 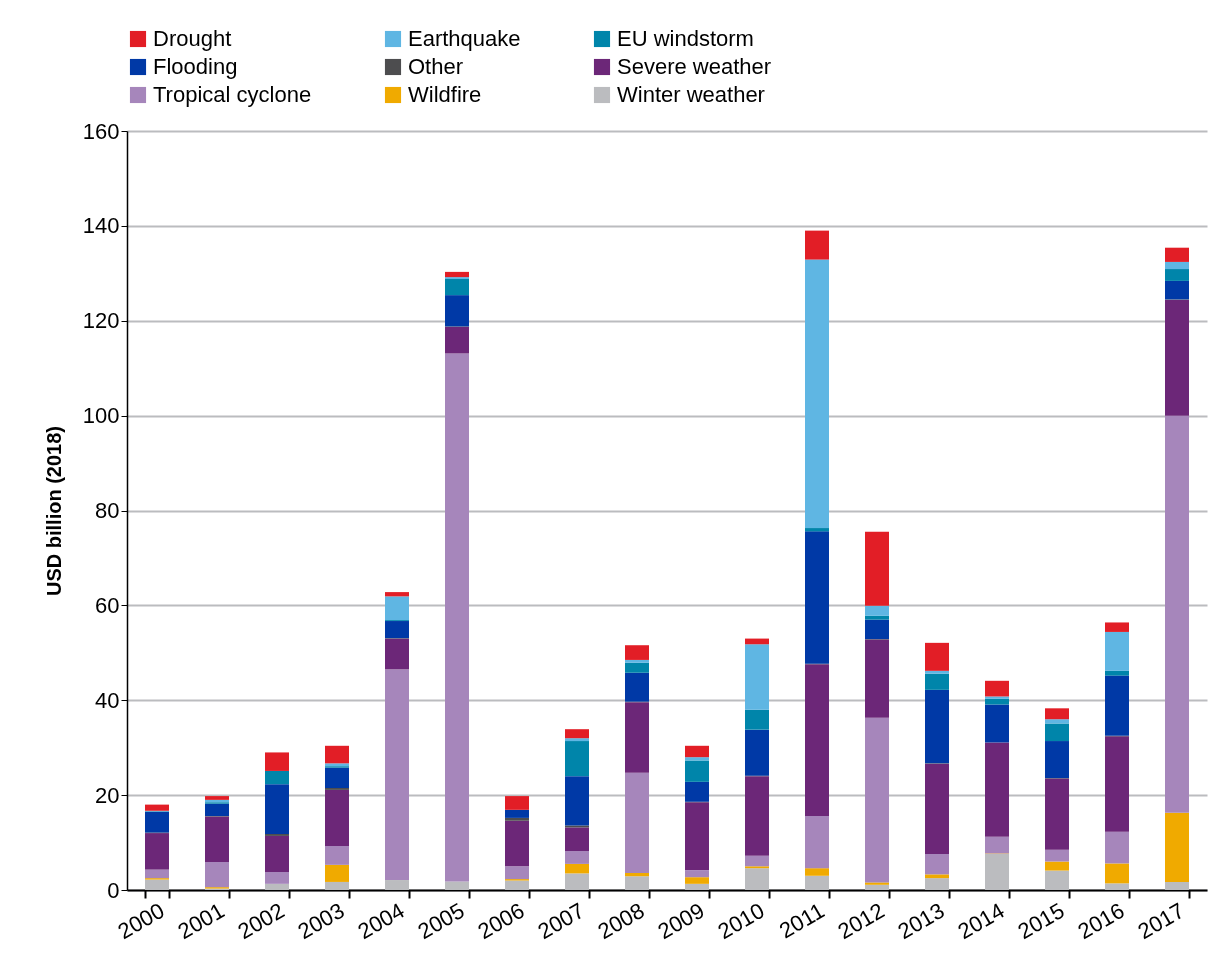 What do you see at coordinates (1161, 921) in the screenshot?
I see `x-tick-label: 2017` at bounding box center [1161, 921].